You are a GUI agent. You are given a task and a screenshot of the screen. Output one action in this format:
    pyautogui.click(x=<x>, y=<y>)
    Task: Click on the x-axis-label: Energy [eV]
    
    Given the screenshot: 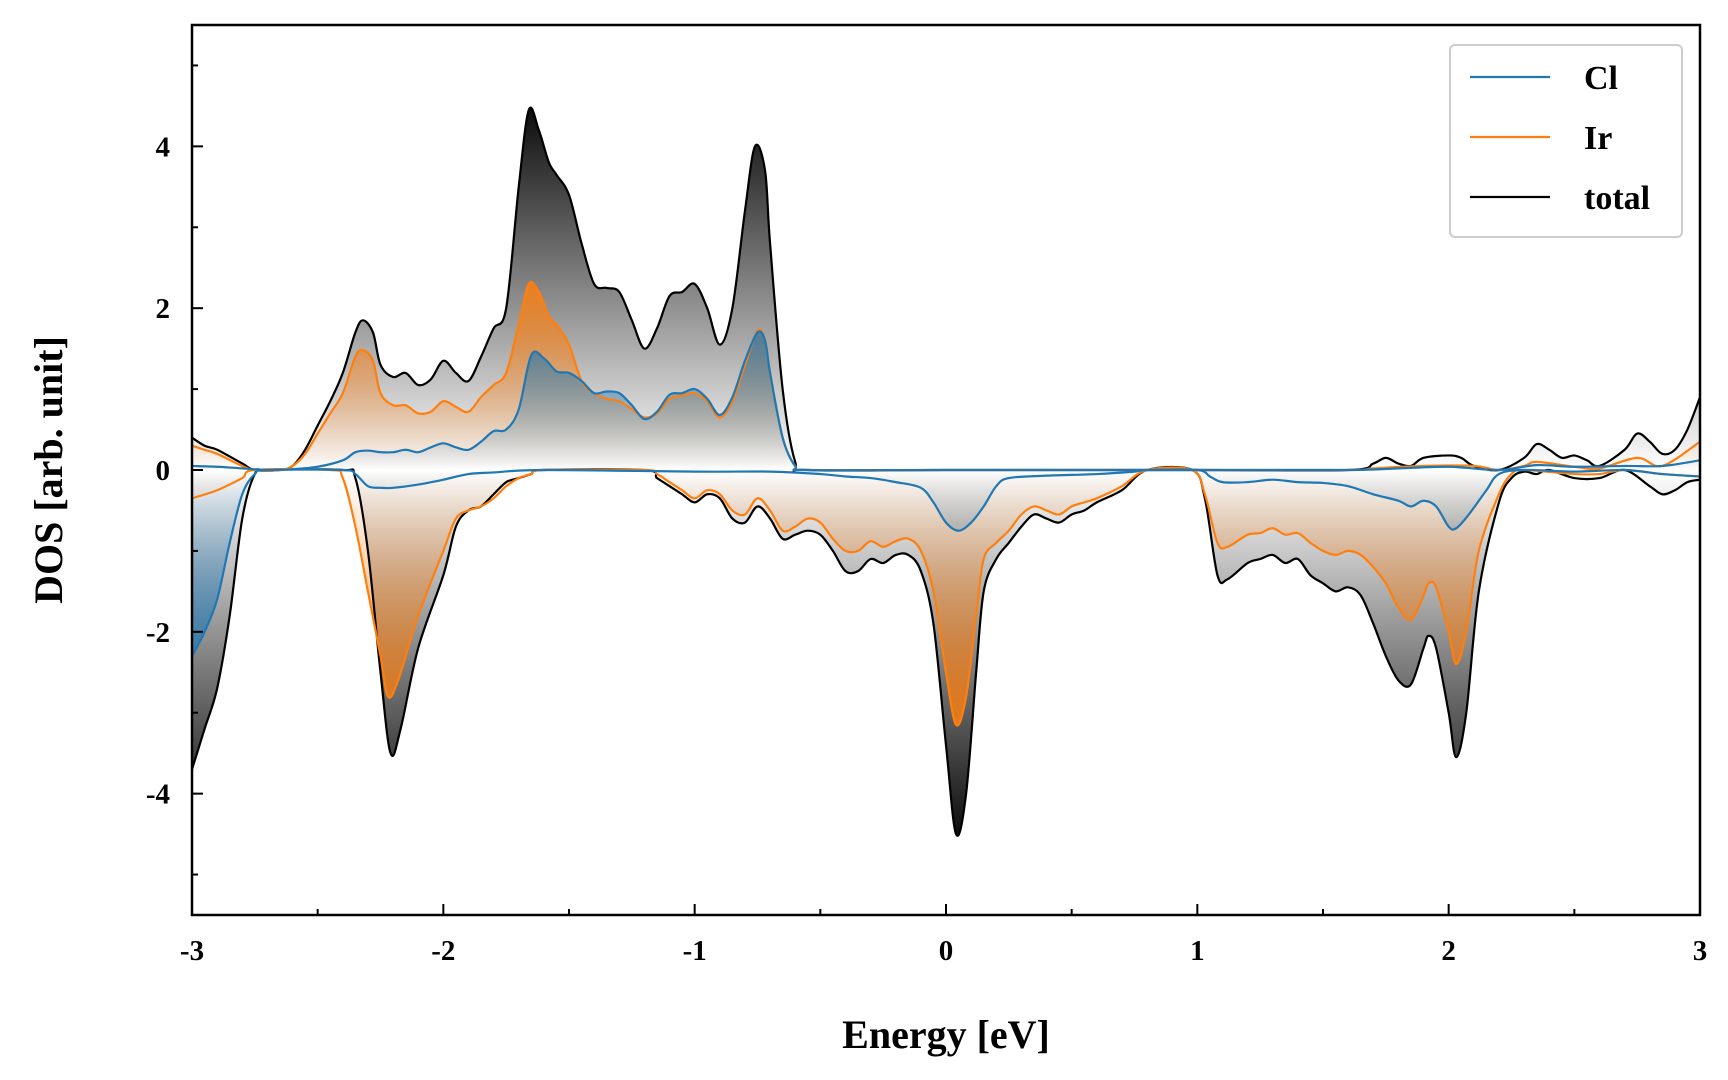 What is the action you would take?
    pyautogui.click(x=946, y=1034)
    